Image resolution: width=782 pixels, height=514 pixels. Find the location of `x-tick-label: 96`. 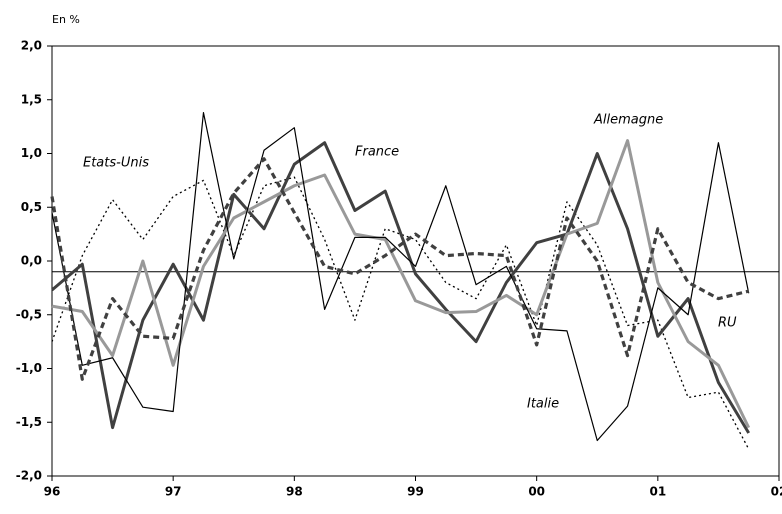

x-tick-label: 96 is located at coordinates (52, 492).